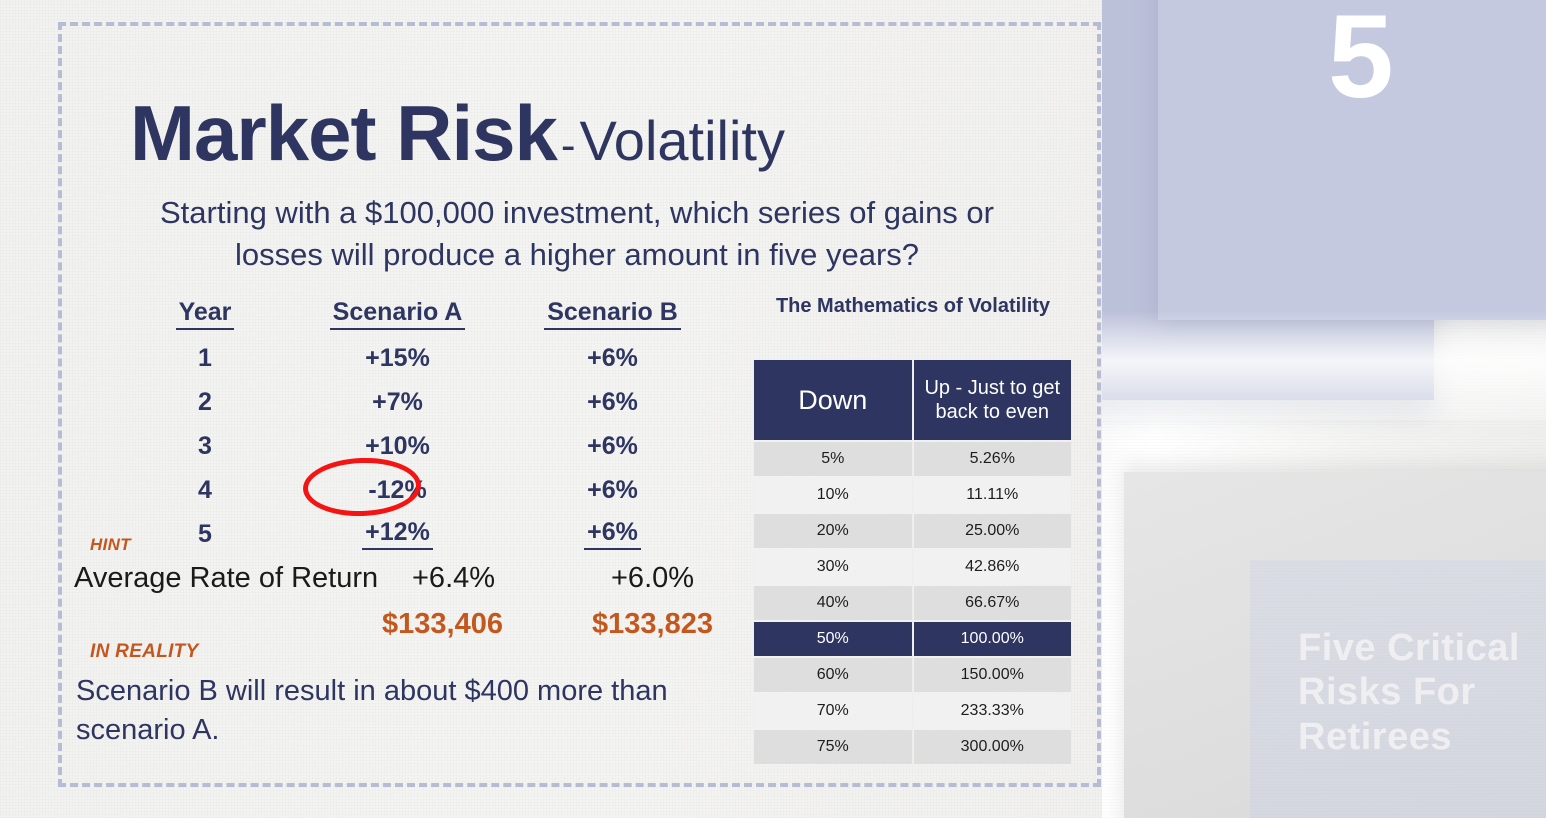 The width and height of the screenshot is (1546, 818). What do you see at coordinates (992, 459) in the screenshot?
I see `cell-up: 5.26%` at bounding box center [992, 459].